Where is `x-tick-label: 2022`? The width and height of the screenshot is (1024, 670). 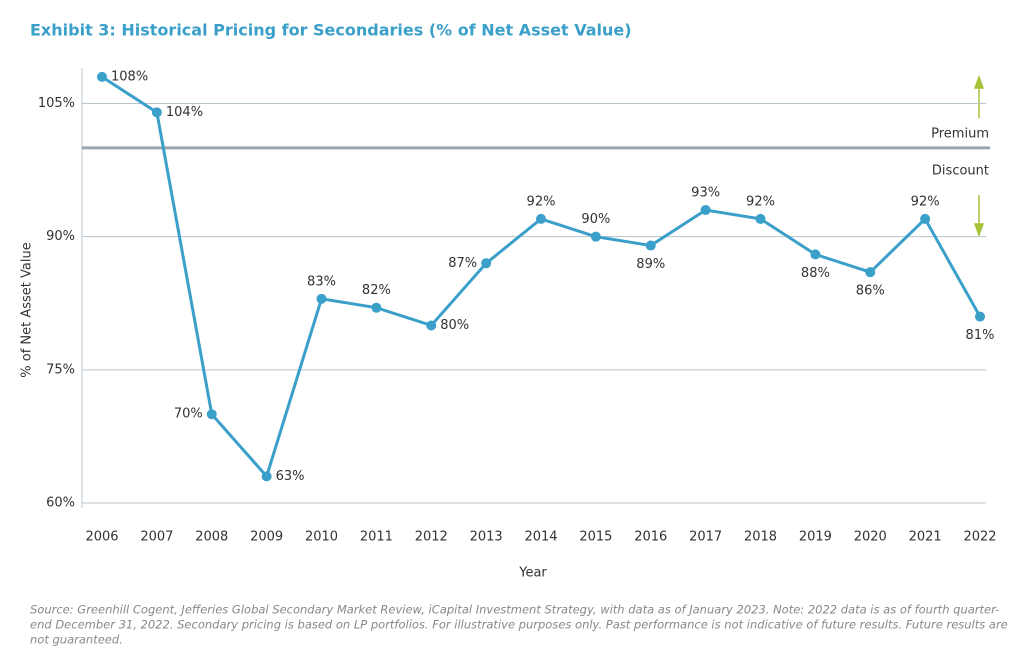
x-tick-label: 2022 is located at coordinates (979, 537).